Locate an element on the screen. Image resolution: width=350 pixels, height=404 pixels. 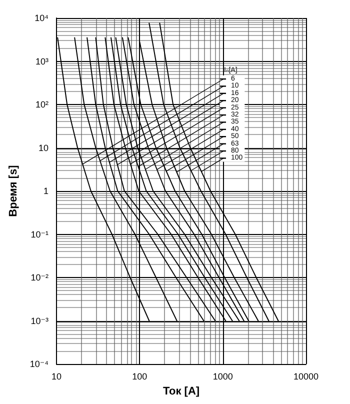
x-tick-label: 10000 is located at coordinates (306, 377).